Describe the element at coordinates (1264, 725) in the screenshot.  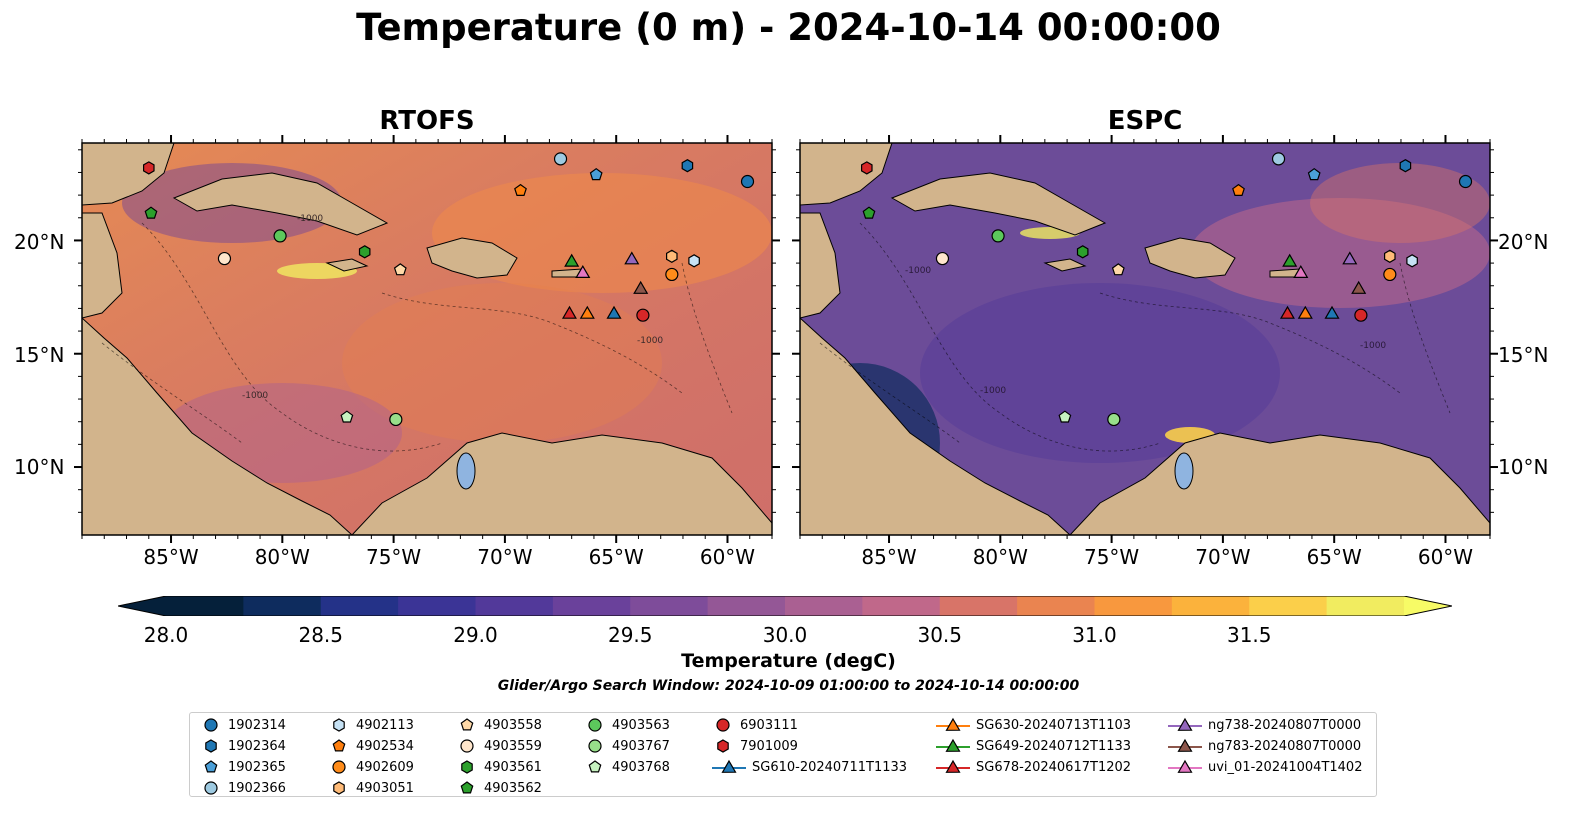
I see `legend-item: ng738-20240807T0000` at that location.